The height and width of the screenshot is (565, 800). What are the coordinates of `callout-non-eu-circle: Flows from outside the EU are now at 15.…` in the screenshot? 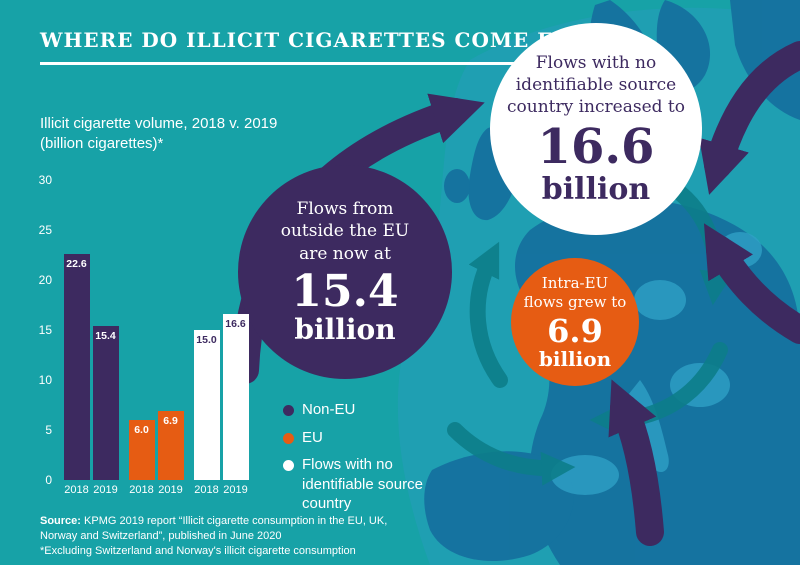 It's located at (345, 272).